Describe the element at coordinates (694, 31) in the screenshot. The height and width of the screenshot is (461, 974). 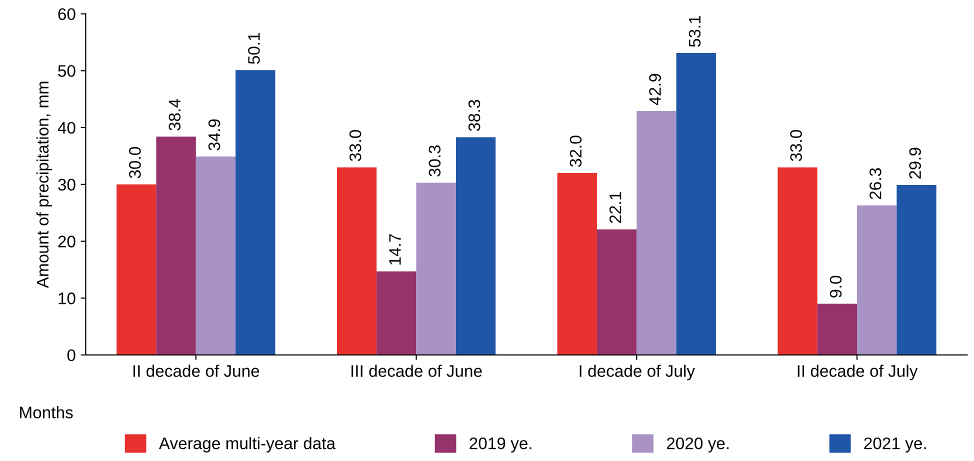
I see `data-label: 53.1` at that location.